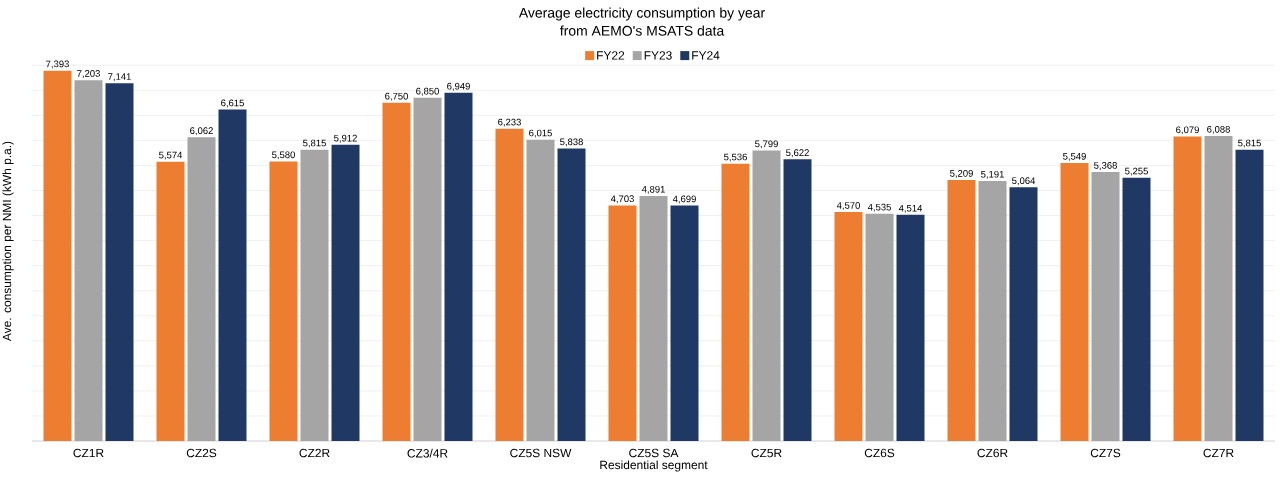  I want to click on legend-label: FY22, so click(611, 55).